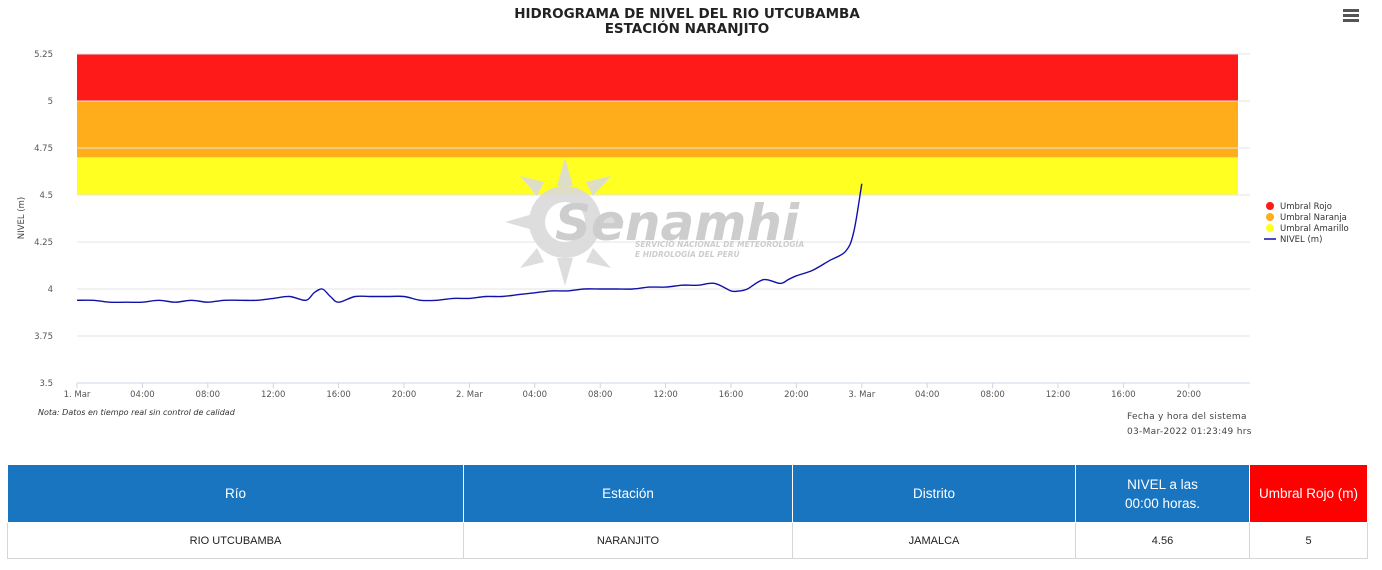  Describe the element at coordinates (43, 243) in the screenshot. I see `y-tick-label: 4.25` at that location.